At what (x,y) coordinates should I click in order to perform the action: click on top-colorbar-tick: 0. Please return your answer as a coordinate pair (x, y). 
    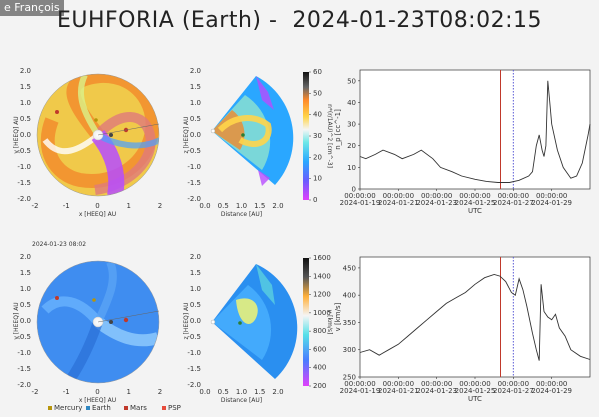
    Looking at the image, I should click on (315, 200).